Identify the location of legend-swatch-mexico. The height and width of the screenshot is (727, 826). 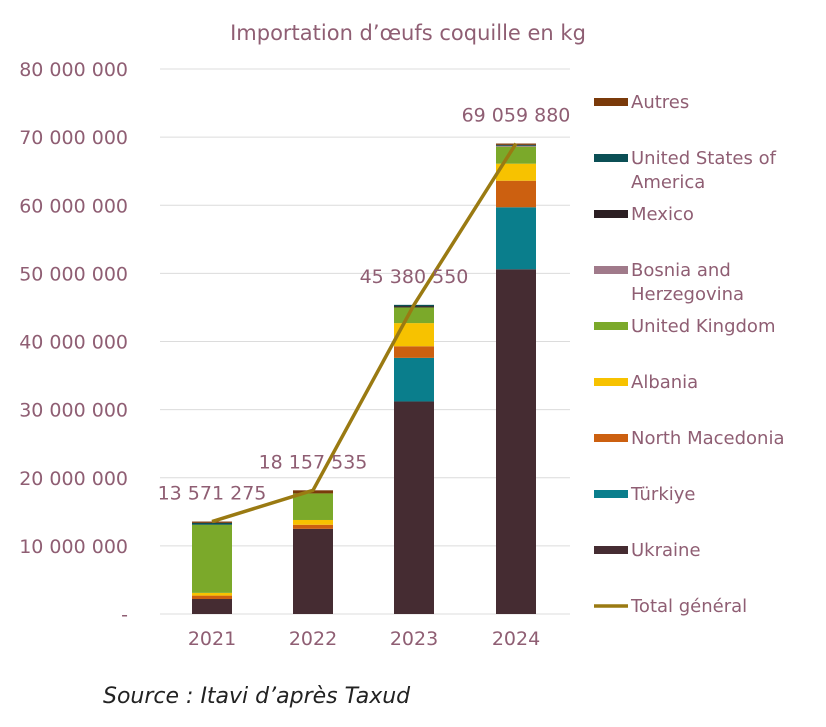
(611, 214).